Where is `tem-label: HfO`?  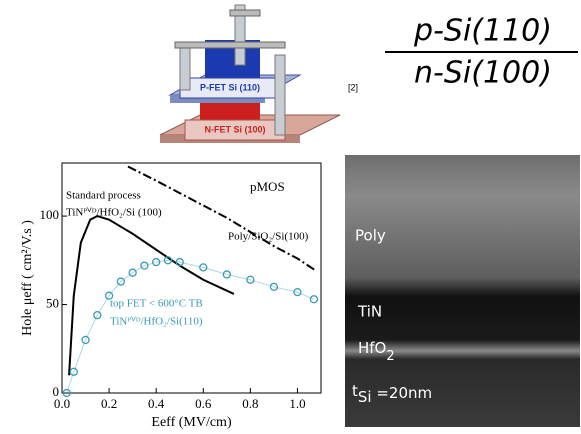 tem-label: HfO is located at coordinates (372, 348).